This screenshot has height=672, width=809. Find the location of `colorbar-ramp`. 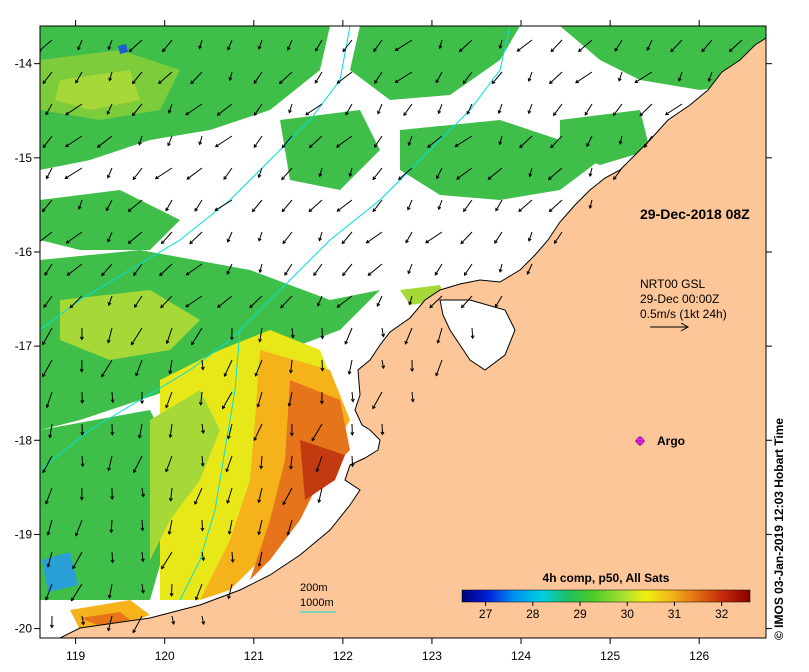

colorbar-ramp is located at coordinates (606, 596).